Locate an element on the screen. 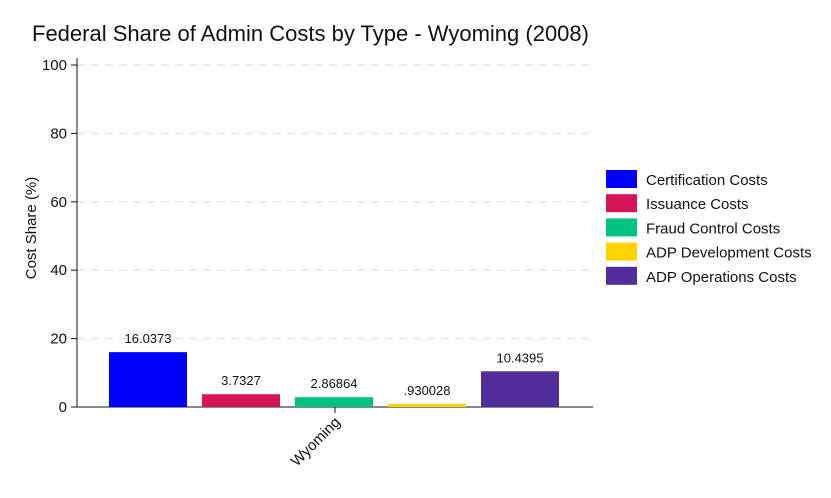  x-axis-ticks: Wyoming is located at coordinates (316, 438).